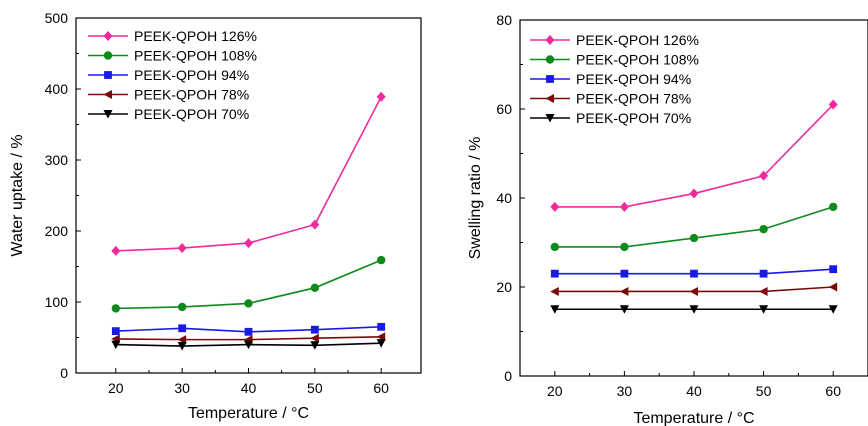  Describe the element at coordinates (57, 18) in the screenshot. I see `y-tick-label: 500` at that location.